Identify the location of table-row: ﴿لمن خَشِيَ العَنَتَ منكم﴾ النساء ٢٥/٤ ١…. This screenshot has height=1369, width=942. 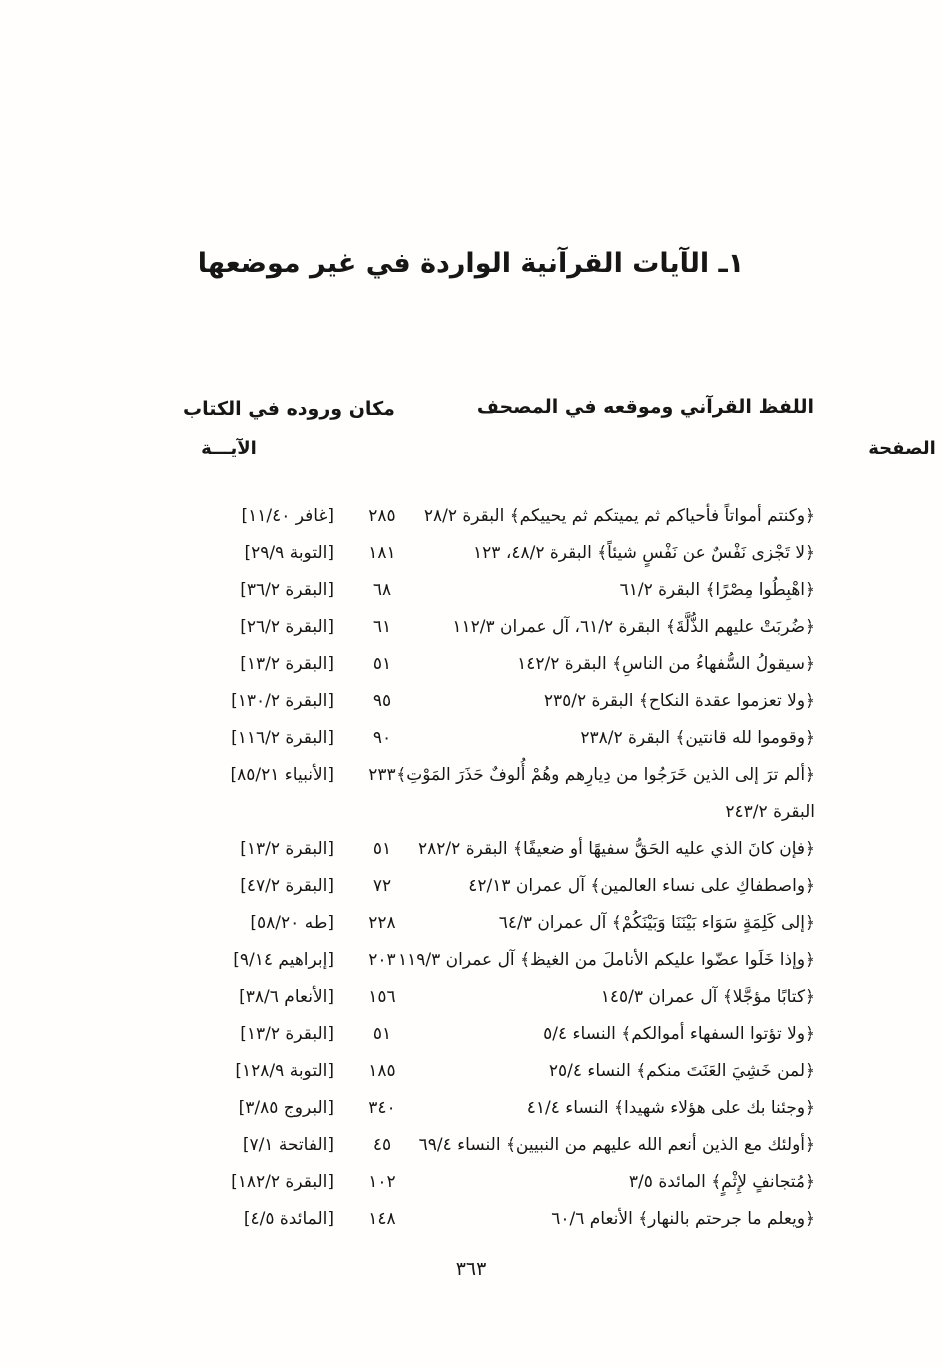
(477, 1071).